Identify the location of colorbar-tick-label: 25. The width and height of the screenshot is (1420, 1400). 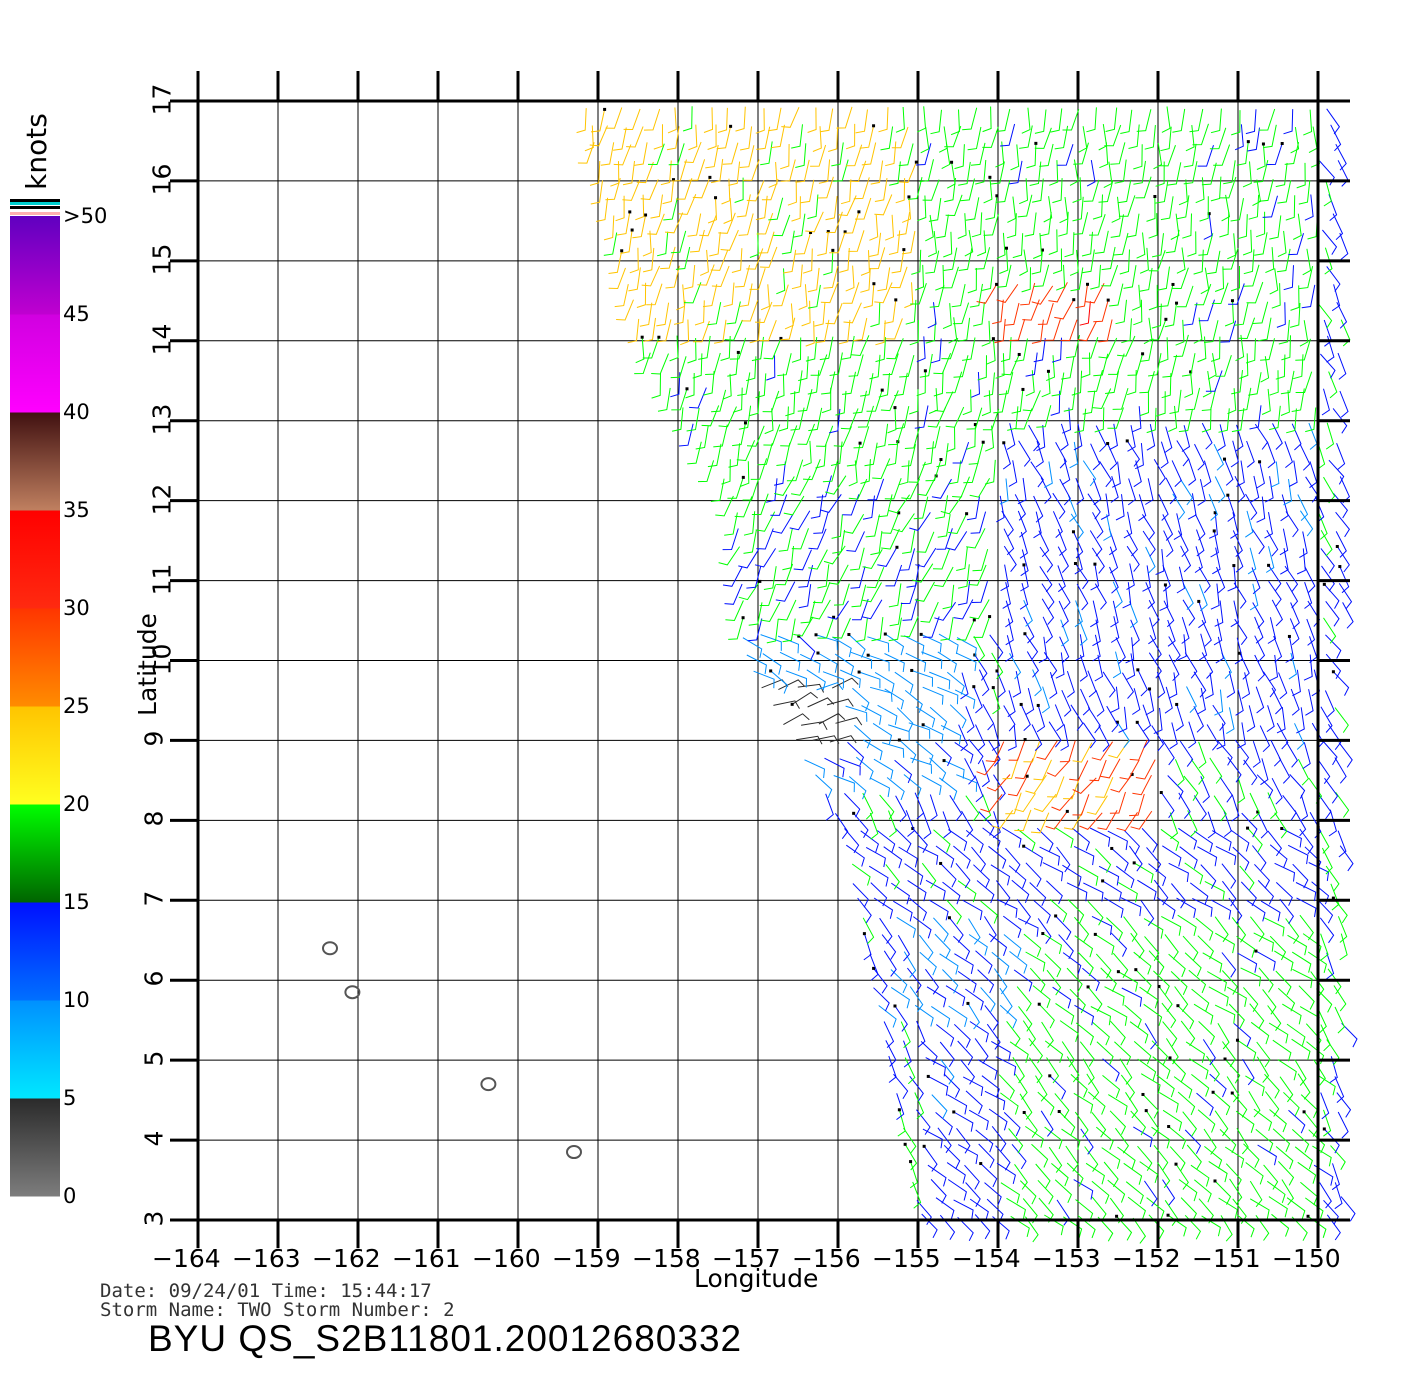
(76, 706).